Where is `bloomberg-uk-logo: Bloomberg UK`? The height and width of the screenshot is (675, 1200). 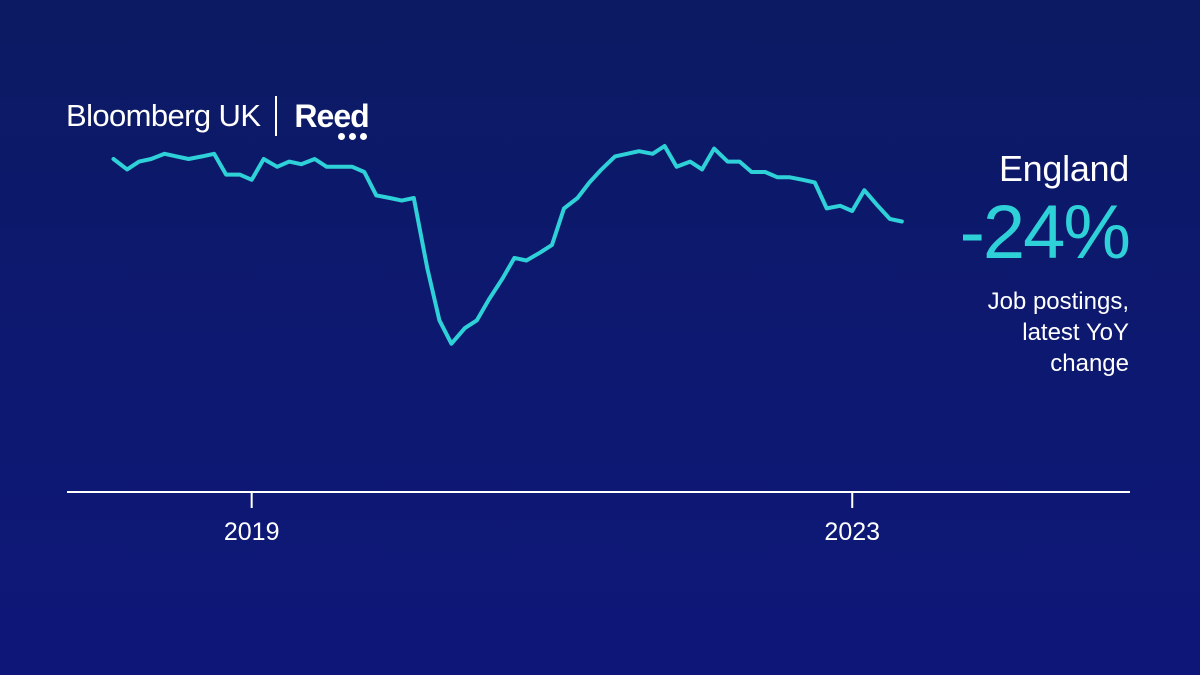
bloomberg-uk-logo: Bloomberg UK is located at coordinates (163, 115).